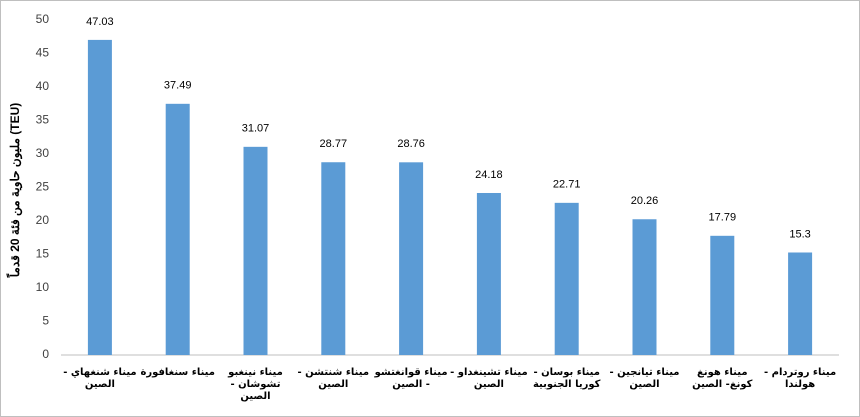 The height and width of the screenshot is (417, 860). Describe the element at coordinates (43, 19) in the screenshot. I see `y-tick-label: 50` at that location.